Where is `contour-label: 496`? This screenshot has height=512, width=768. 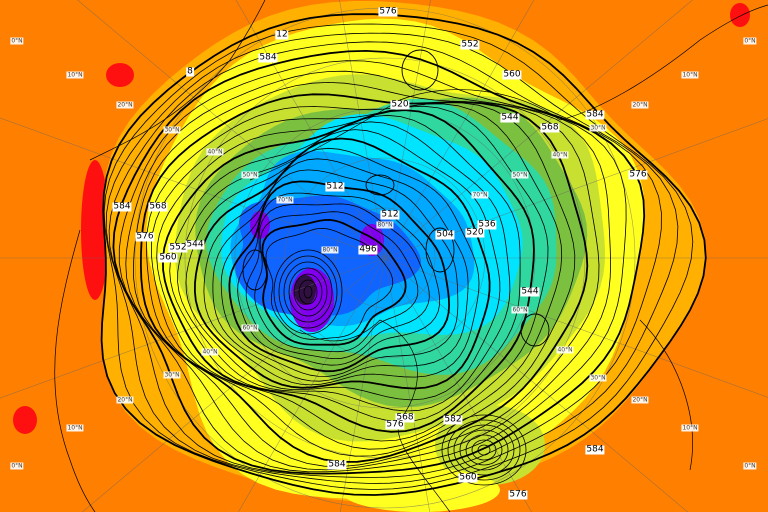 contour-label: 496 is located at coordinates (368, 249).